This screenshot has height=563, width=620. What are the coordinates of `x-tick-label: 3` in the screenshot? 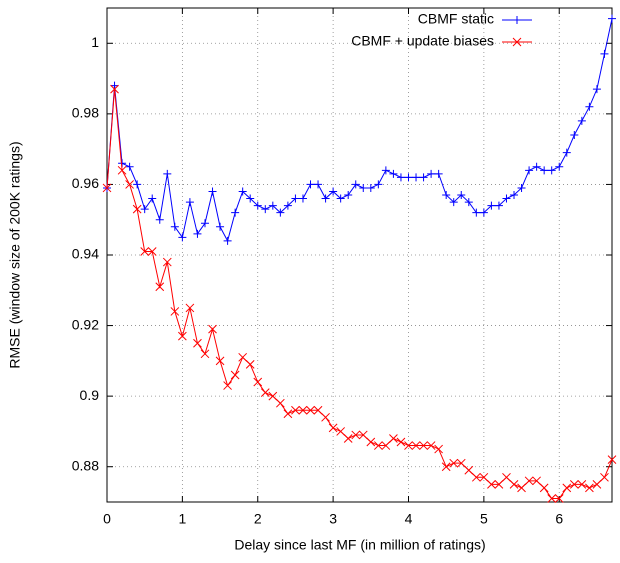 It's located at (333, 519).